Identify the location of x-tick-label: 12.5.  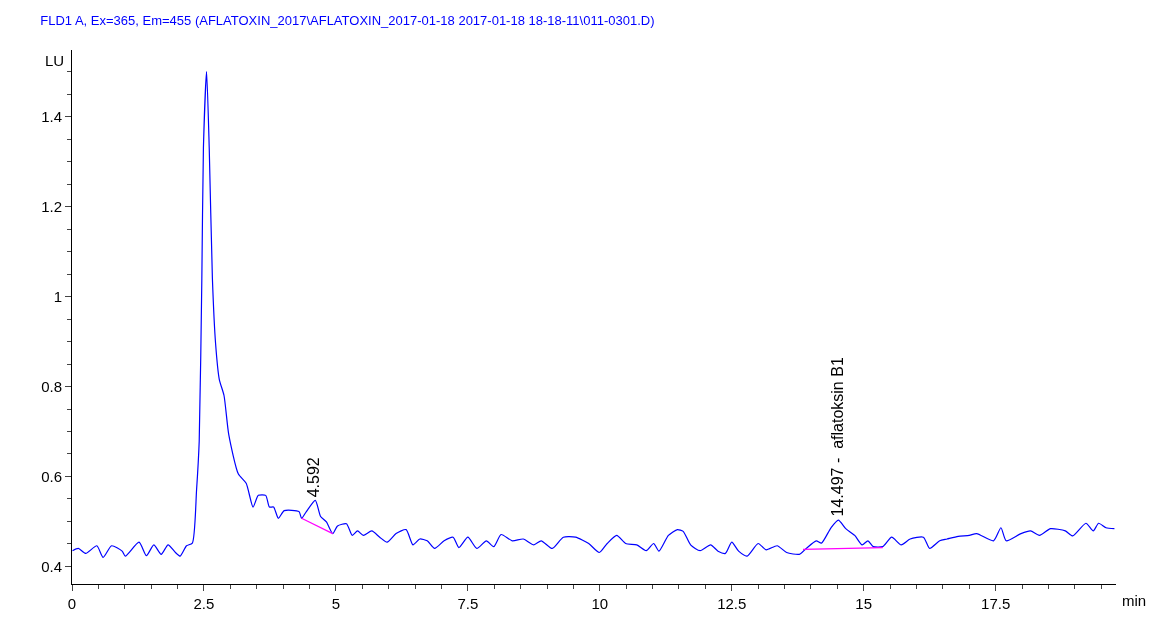
(732, 603).